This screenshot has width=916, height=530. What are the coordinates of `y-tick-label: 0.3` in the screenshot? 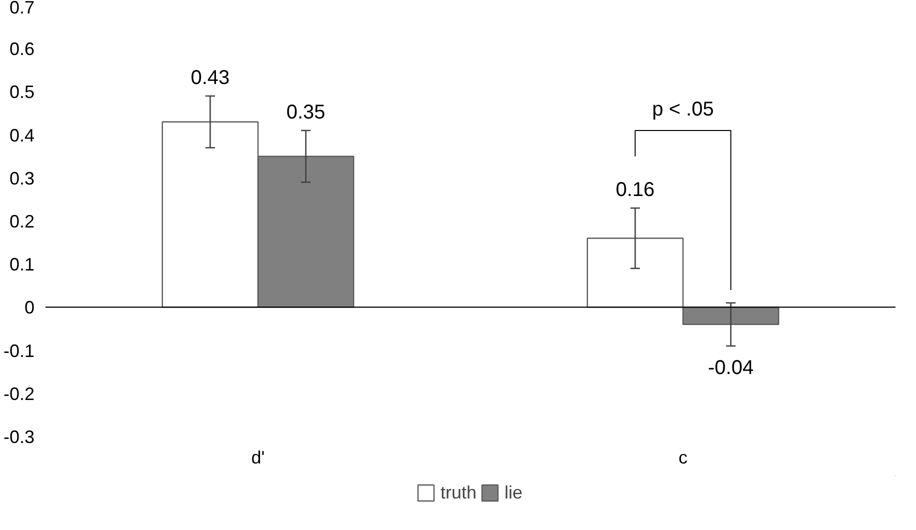 It's located at (22, 178).